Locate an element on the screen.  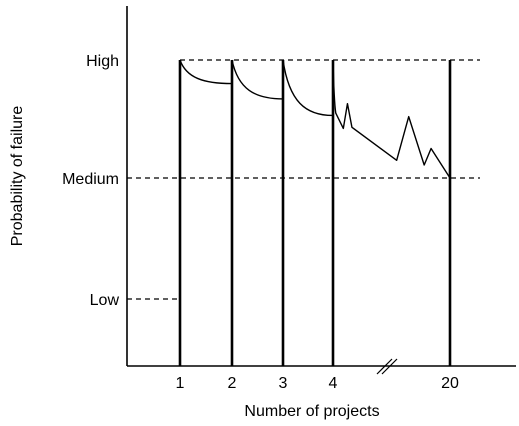
y-tick-labels: Low Medium High is located at coordinates (90, 181).